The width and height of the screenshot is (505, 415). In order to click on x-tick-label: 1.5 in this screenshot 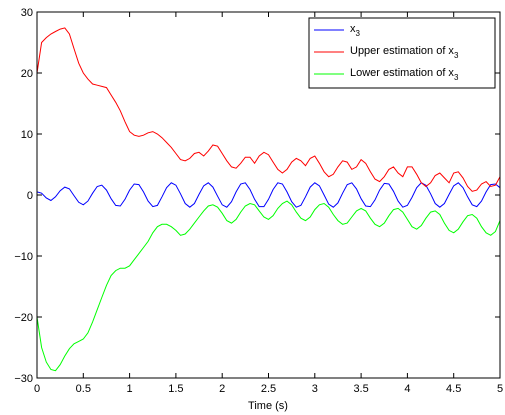, I will do `click(175, 389)`.